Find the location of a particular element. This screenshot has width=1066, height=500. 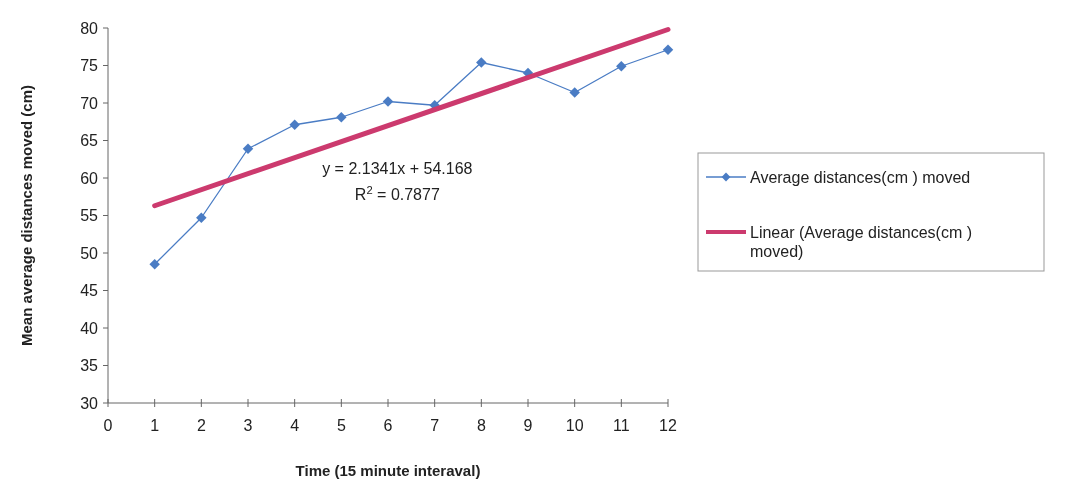

y-tick-label: 65 is located at coordinates (89, 141).